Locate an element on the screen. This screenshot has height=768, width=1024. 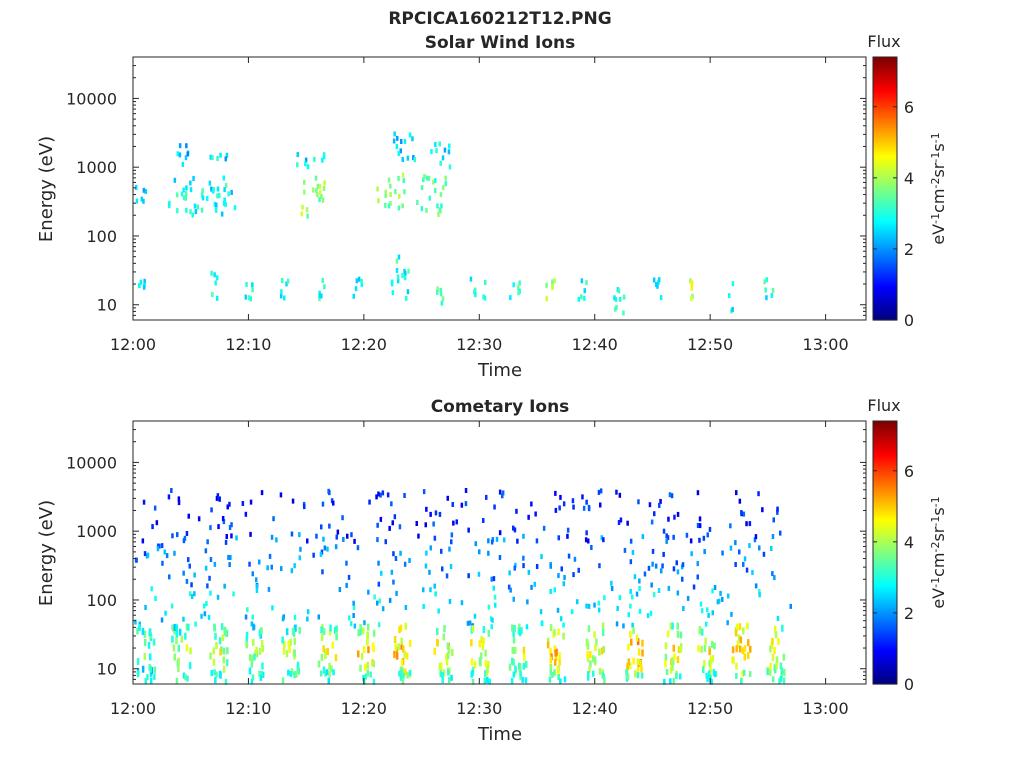
cometary-colorbar: 0 2 4 6 eV-1cm-2sr-1s-1 is located at coordinates (910, 557).